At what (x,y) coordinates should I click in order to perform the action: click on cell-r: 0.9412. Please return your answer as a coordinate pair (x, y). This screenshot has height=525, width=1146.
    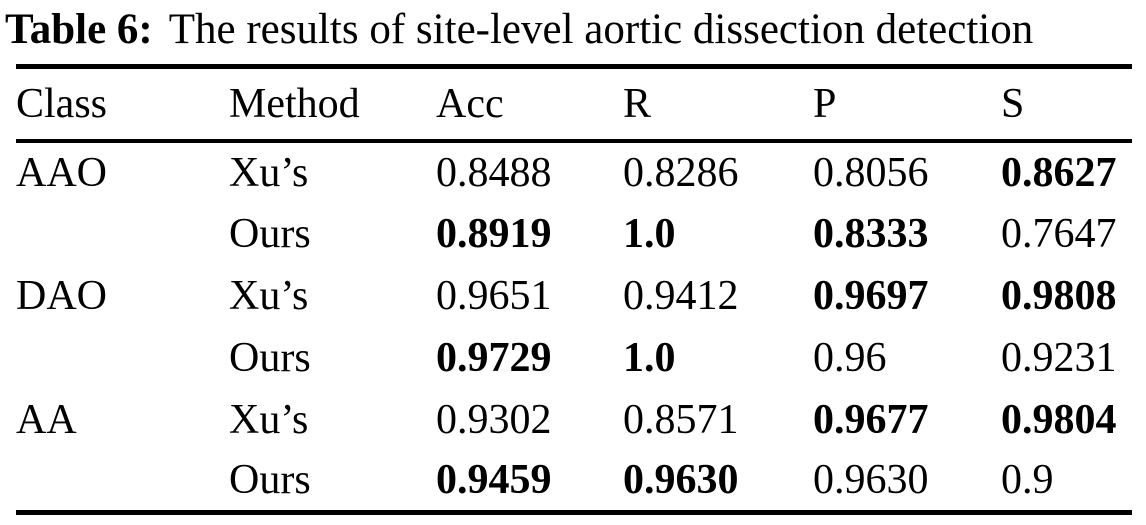
    Looking at the image, I should click on (681, 295).